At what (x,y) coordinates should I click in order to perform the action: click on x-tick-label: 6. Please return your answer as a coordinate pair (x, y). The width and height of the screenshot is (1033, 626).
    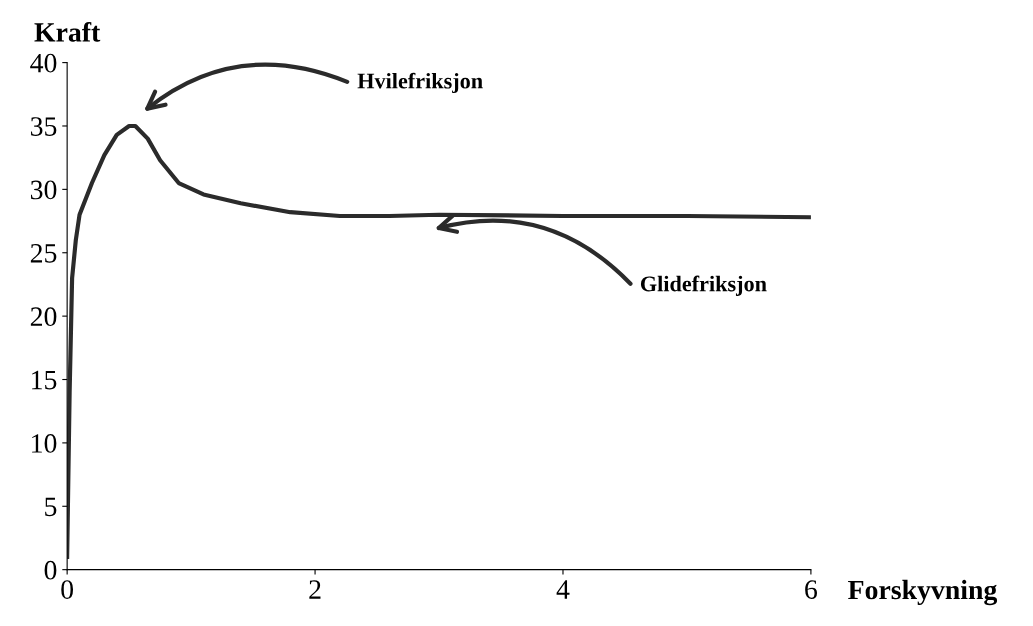
    Looking at the image, I should click on (811, 589).